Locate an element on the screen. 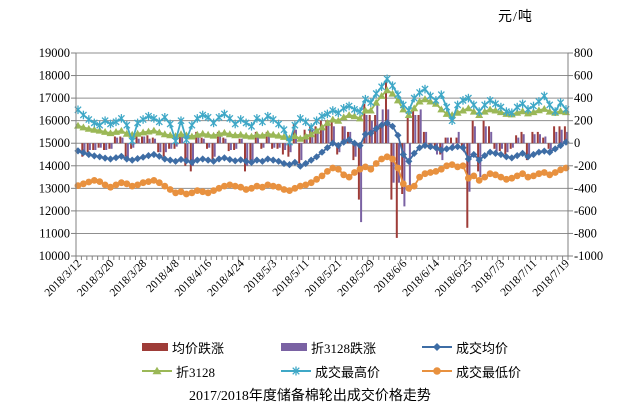 The image size is (620, 412). series-avg-price-line is located at coordinates (322, 144).